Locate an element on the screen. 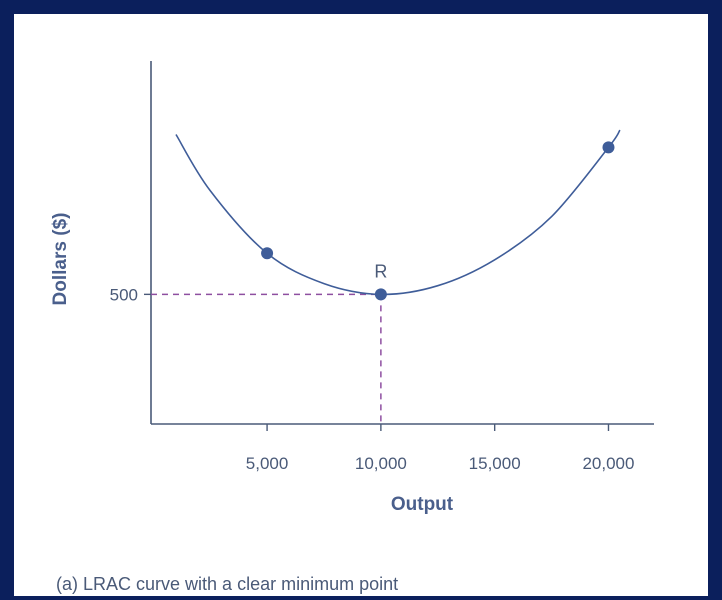  x-tick-label: 20,000 is located at coordinates (608, 463).